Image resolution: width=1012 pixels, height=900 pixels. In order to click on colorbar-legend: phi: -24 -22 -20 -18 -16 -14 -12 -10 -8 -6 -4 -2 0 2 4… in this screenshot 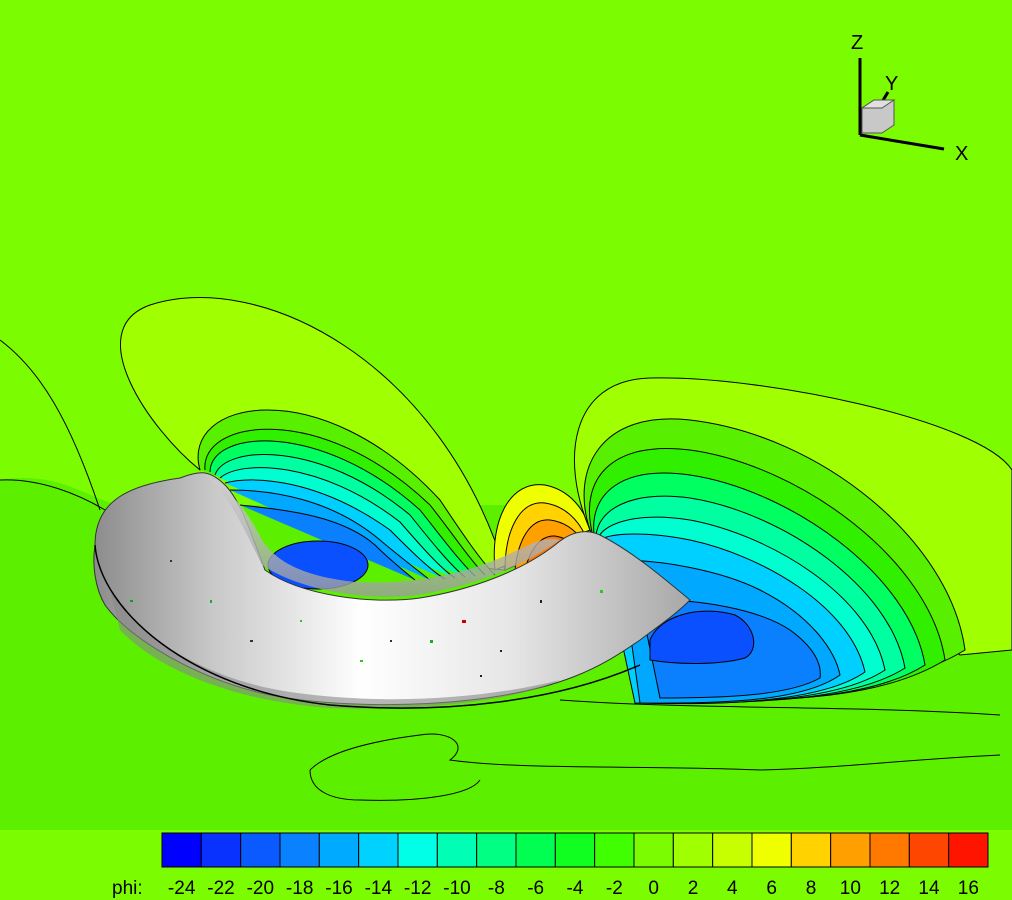, I will do `click(550, 865)`.